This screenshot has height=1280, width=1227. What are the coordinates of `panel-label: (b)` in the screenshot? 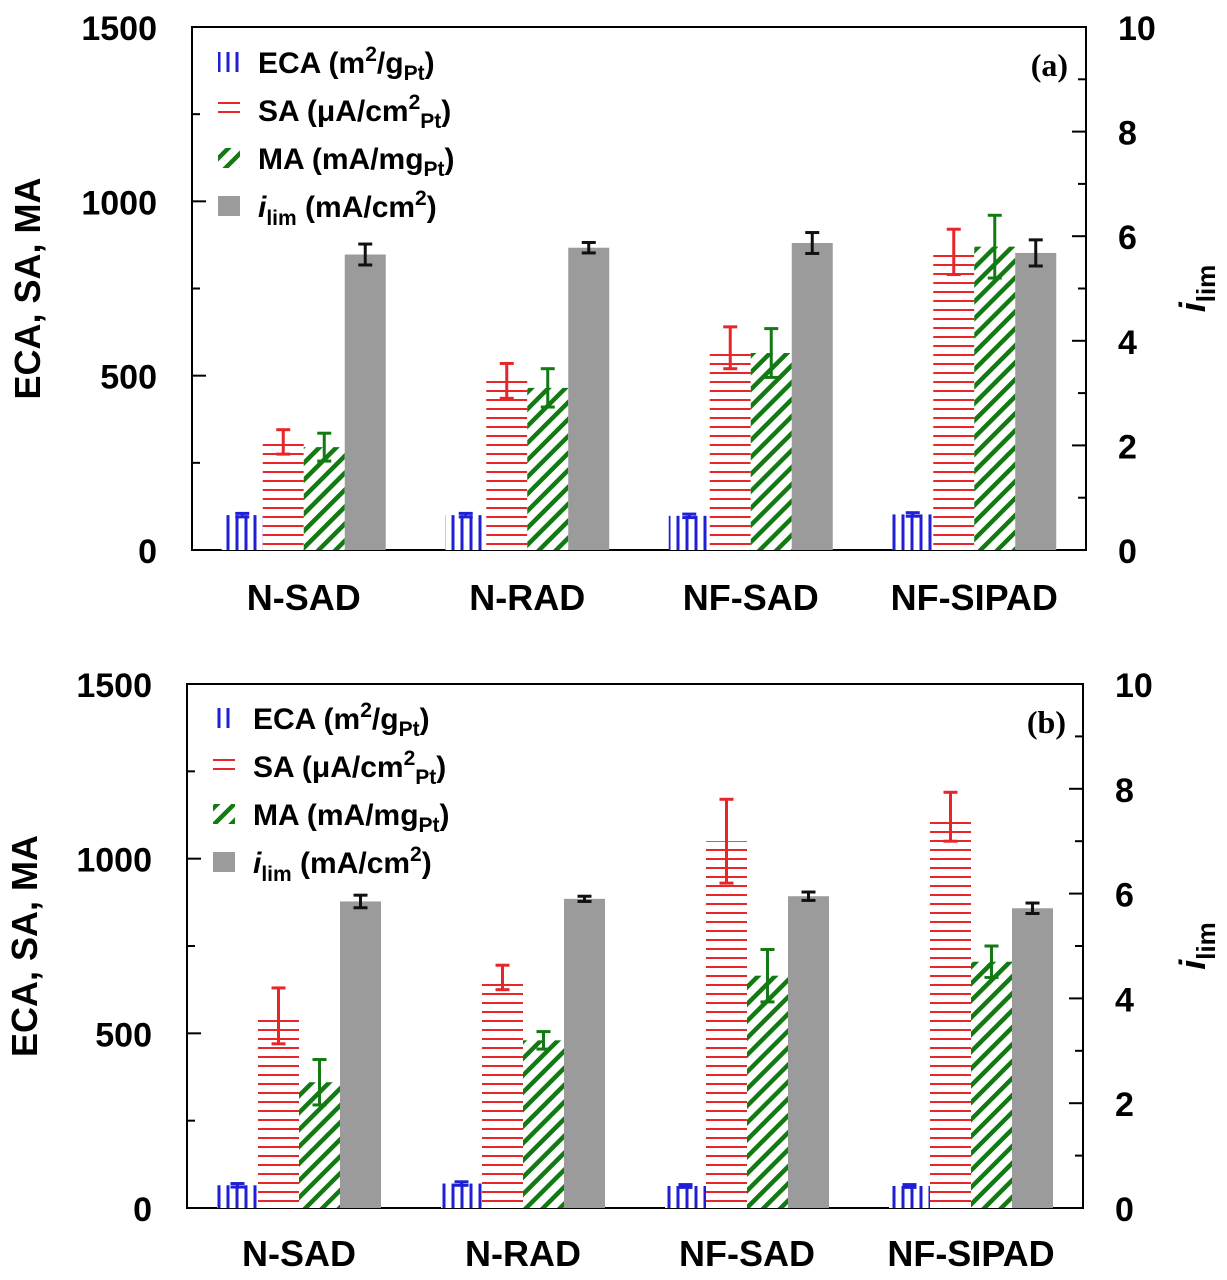 It's located at (1046, 722).